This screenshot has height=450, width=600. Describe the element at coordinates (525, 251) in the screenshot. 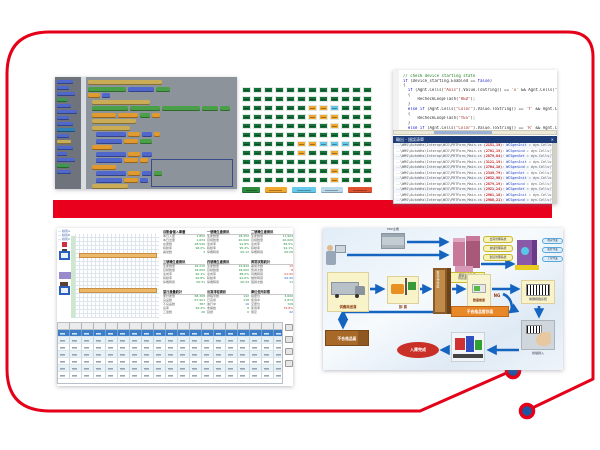

I see `kiosk-screen-icon` at that location.